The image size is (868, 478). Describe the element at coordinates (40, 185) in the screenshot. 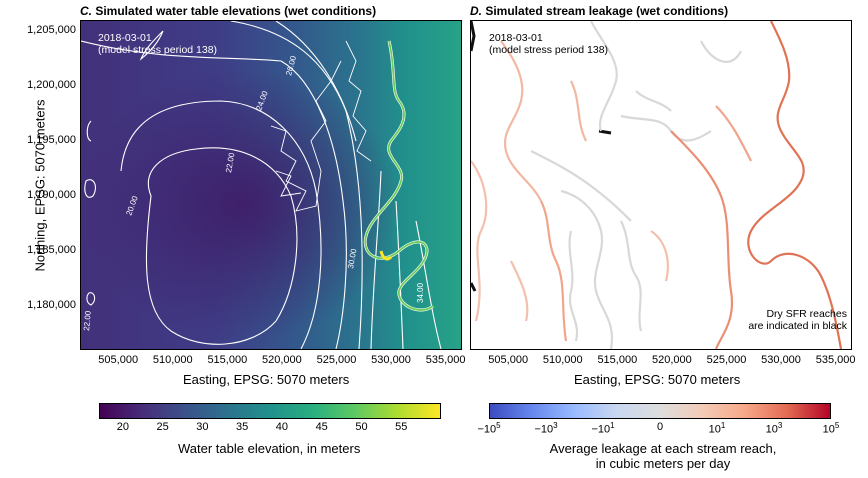

I see `y-axis-label: Northing, EPSG: 5070 meters` at that location.